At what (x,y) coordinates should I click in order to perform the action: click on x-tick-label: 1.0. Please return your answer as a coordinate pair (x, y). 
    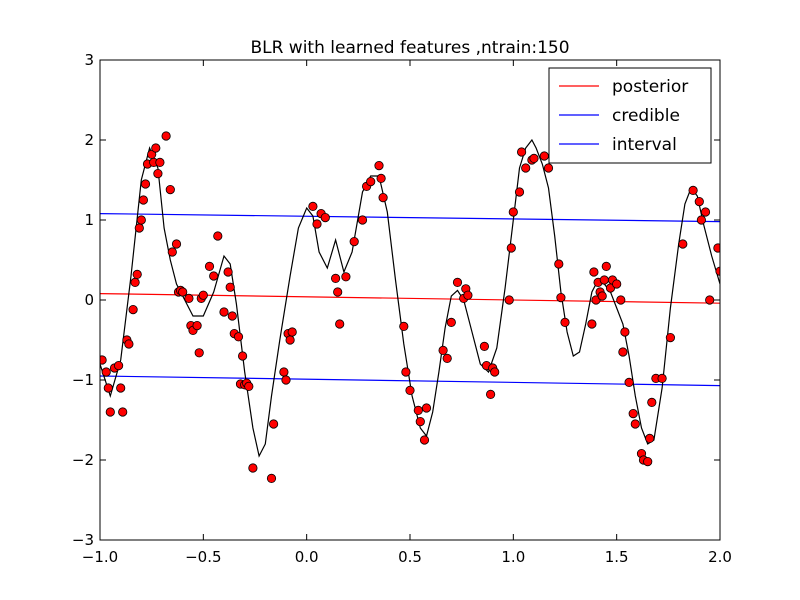
    Looking at the image, I should click on (513, 557).